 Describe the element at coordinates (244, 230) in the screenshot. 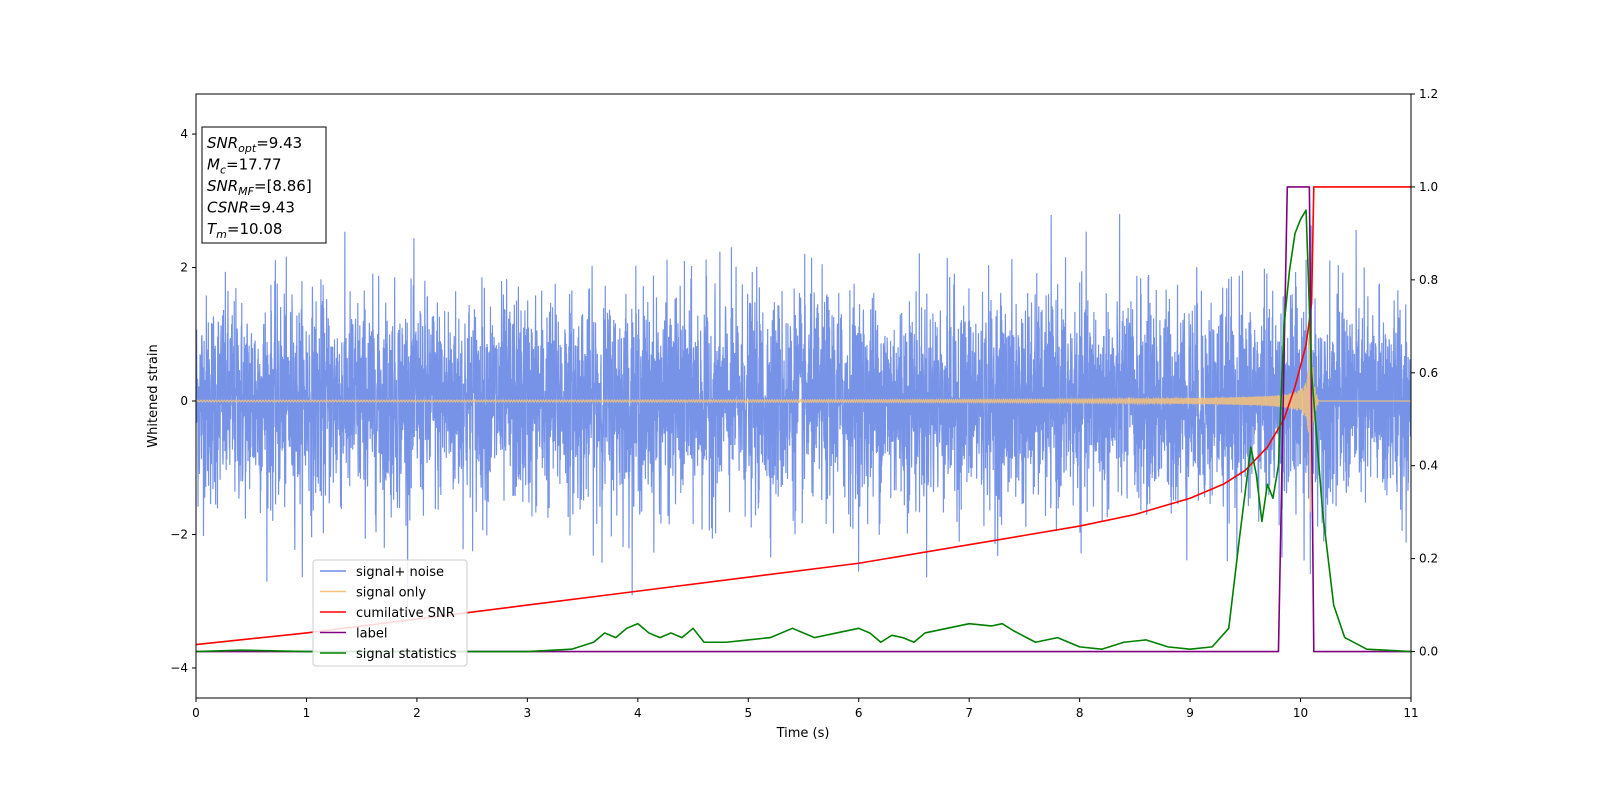

I see `annotation-line: Tm=10.08` at that location.